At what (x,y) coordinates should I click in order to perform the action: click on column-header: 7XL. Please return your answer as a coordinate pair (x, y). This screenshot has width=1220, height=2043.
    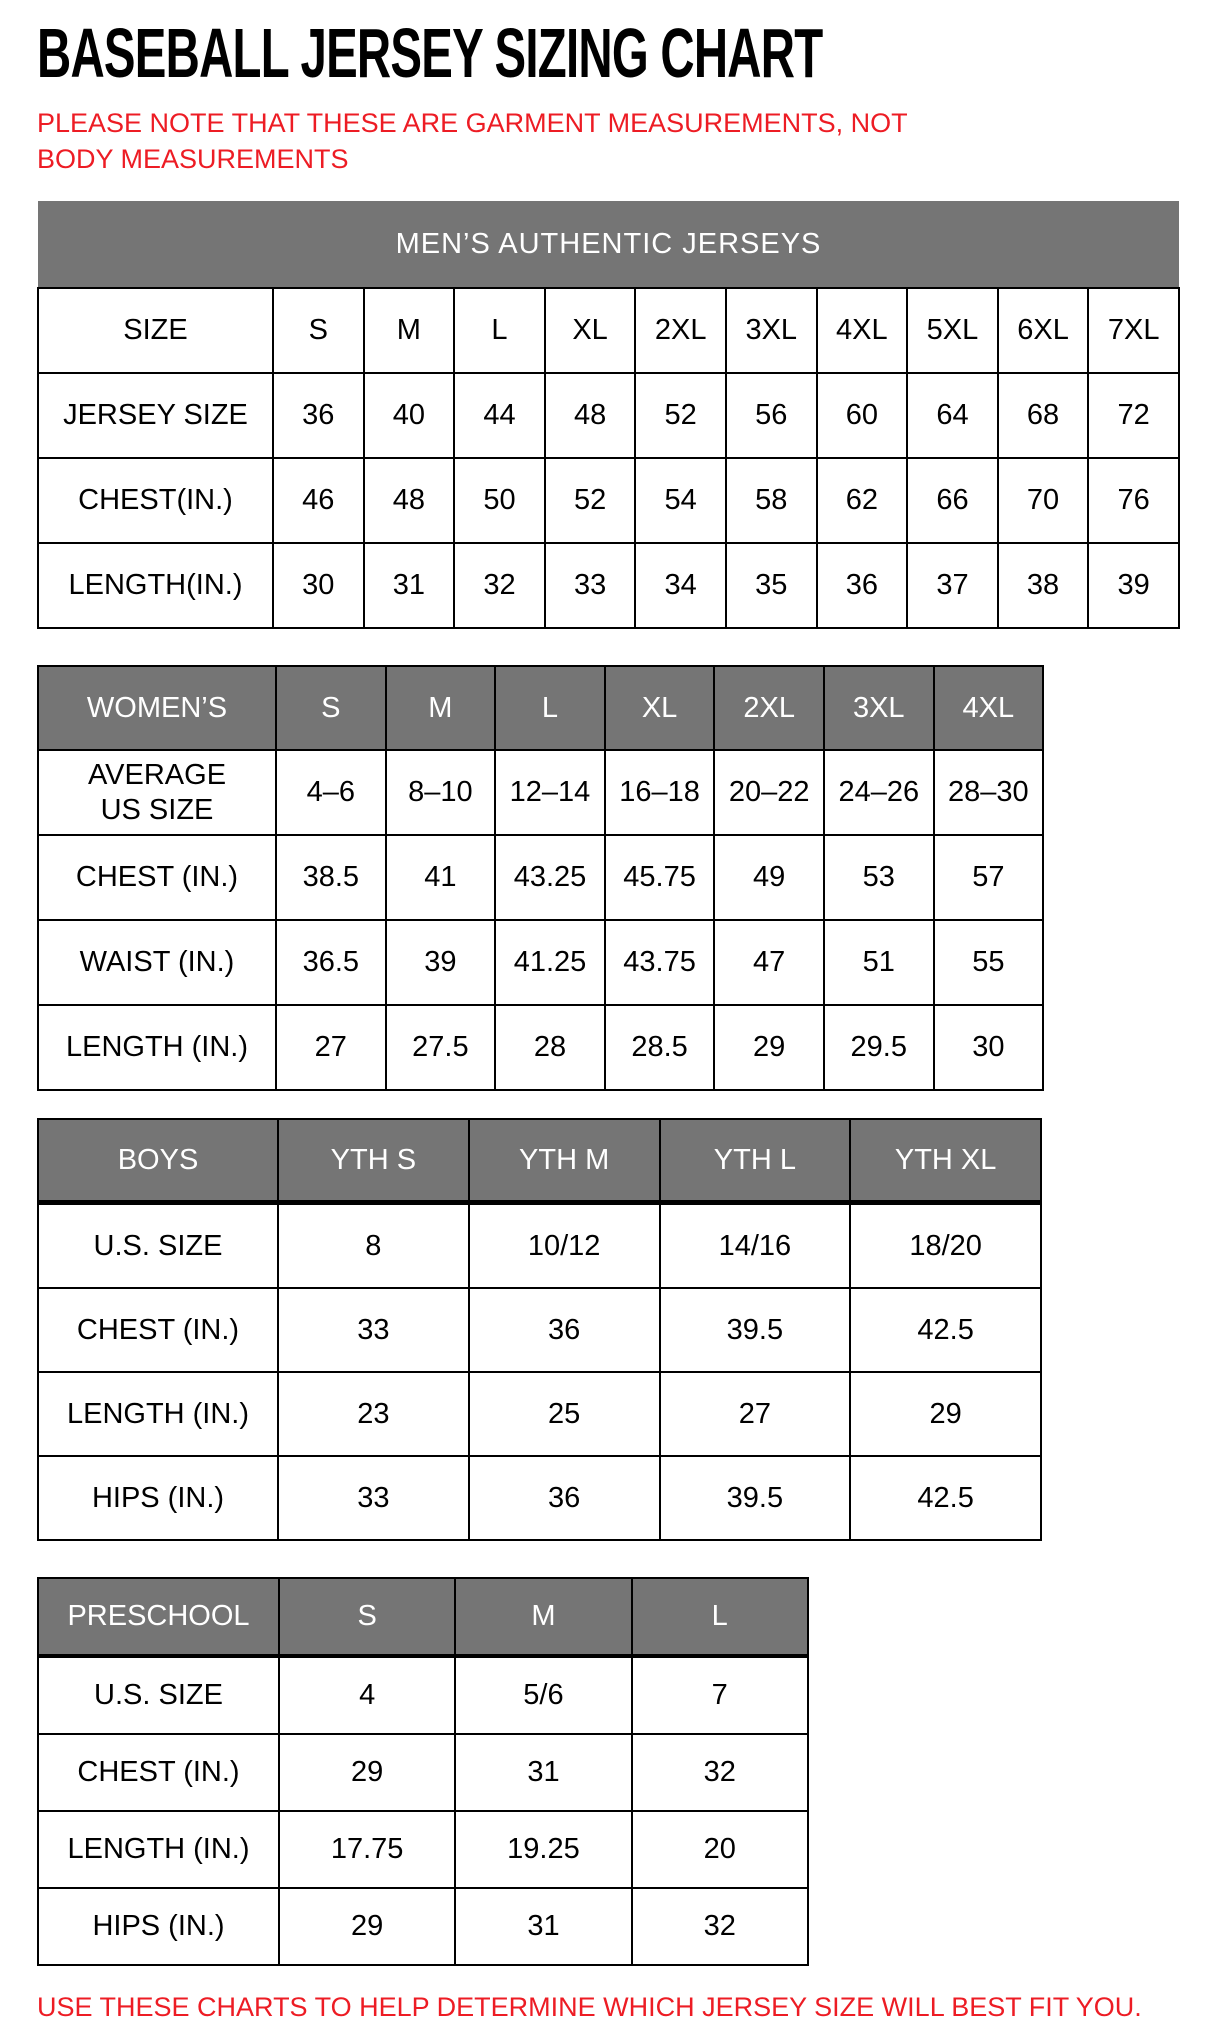
    Looking at the image, I should click on (1133, 331).